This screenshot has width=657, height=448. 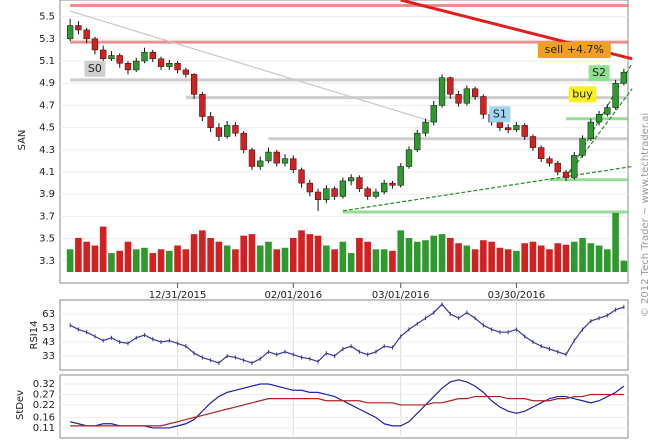 I want to click on rsi-label: RSI14, so click(x=34, y=335).